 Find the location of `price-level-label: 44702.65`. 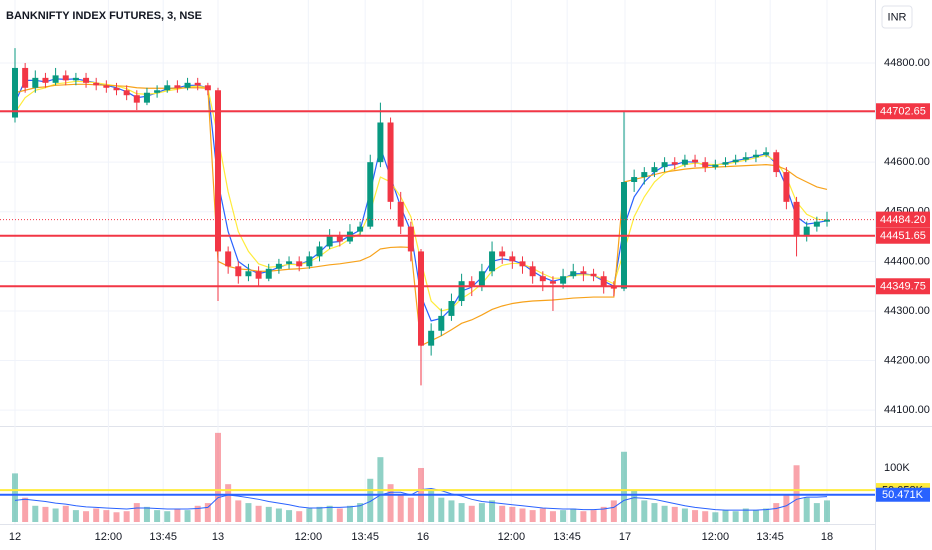

price-level-label: 44702.65 is located at coordinates (903, 112).